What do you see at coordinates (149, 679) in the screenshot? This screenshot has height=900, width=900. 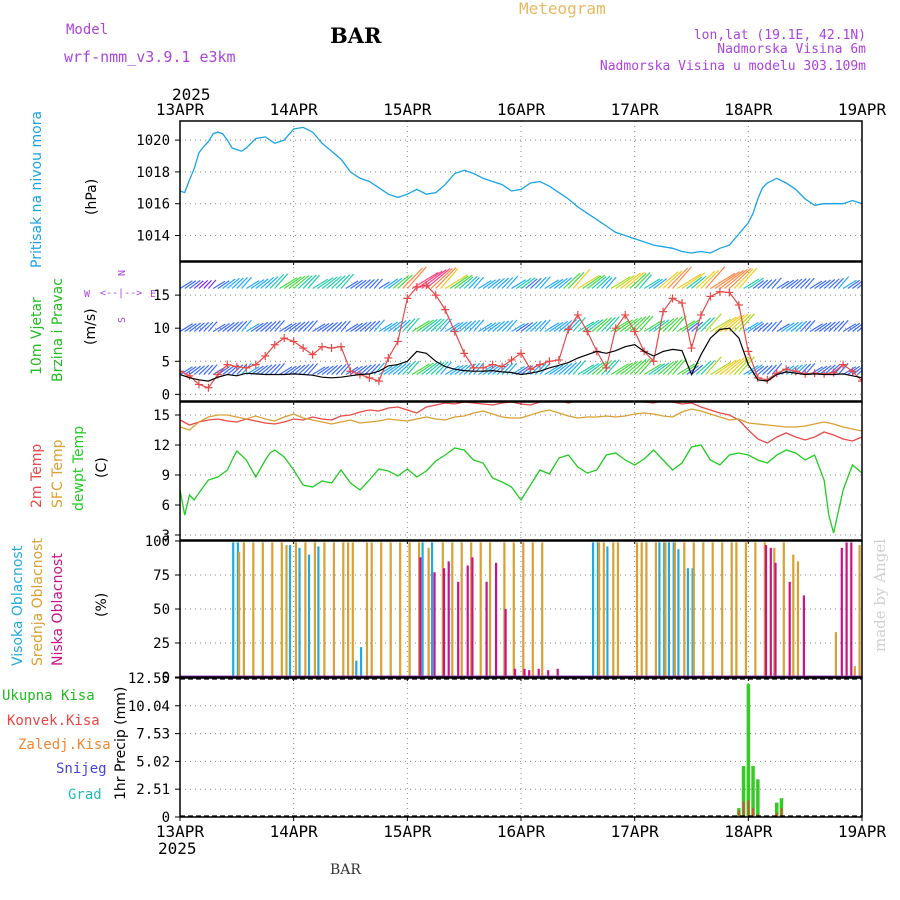 I see `y-tick-label: 12.55` at bounding box center [149, 679].